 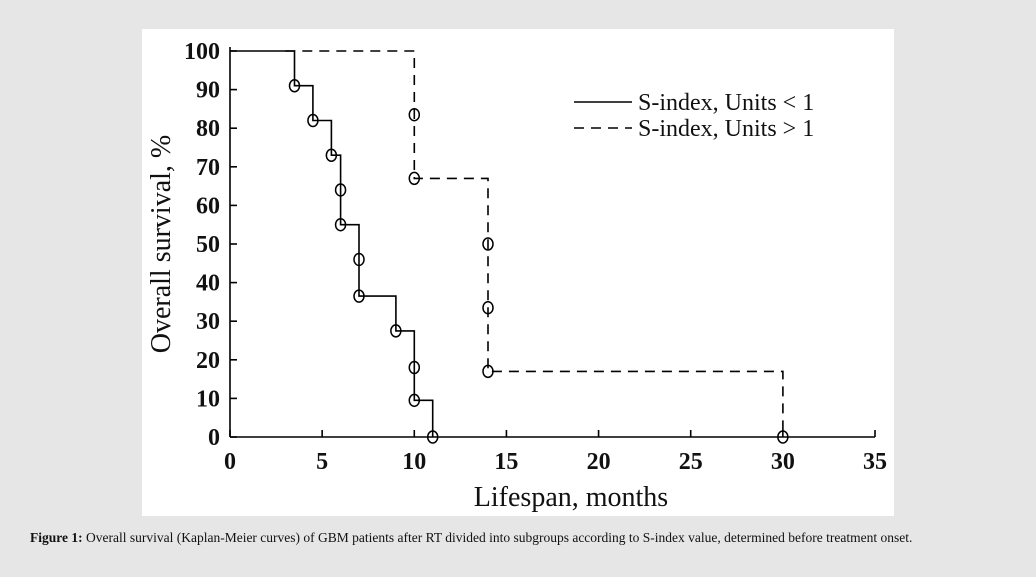 What do you see at coordinates (56, 537) in the screenshot?
I see `caption-label: Figure 1:` at bounding box center [56, 537].